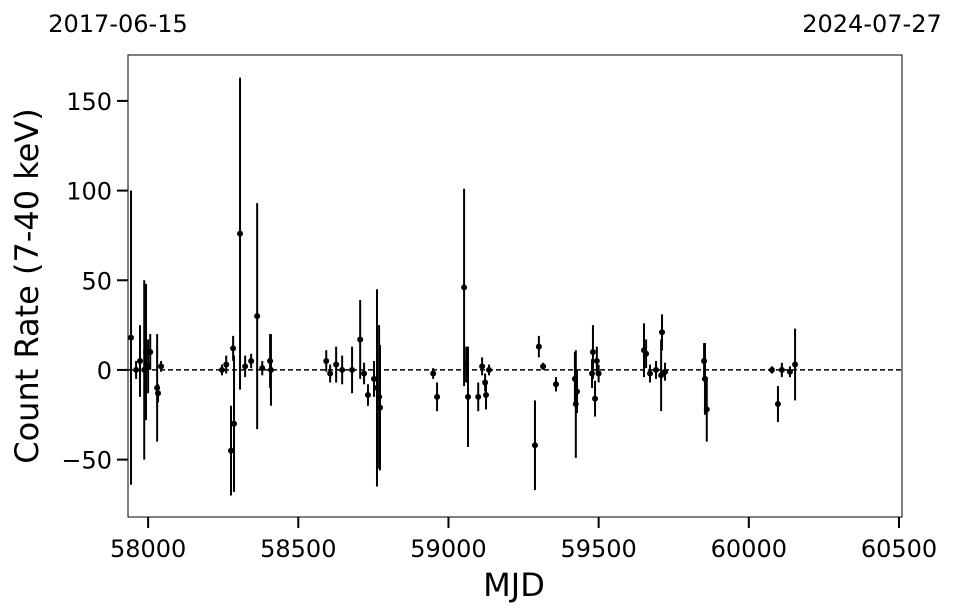  I want to click on y-tick-label: 150, so click(89, 102).